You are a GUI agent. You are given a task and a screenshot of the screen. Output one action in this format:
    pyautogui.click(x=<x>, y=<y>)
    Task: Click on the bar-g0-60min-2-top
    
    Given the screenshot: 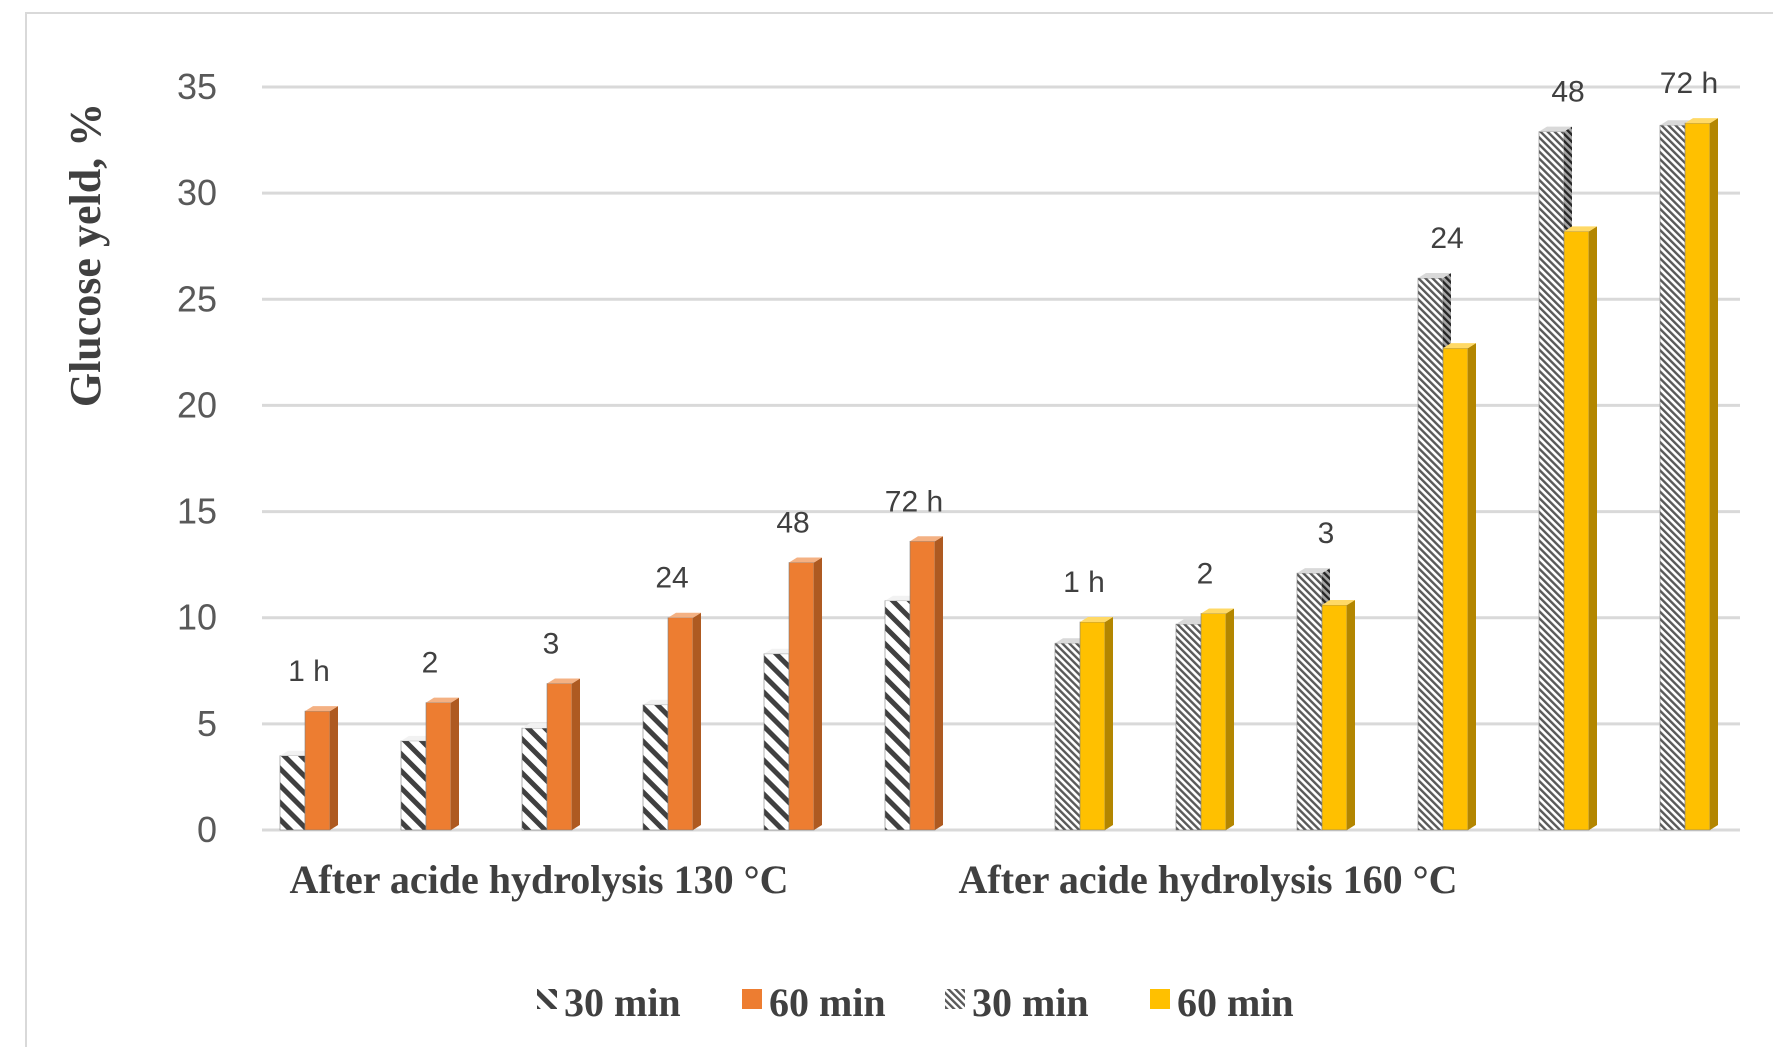 What is the action you would take?
    pyautogui.click(x=563, y=681)
    